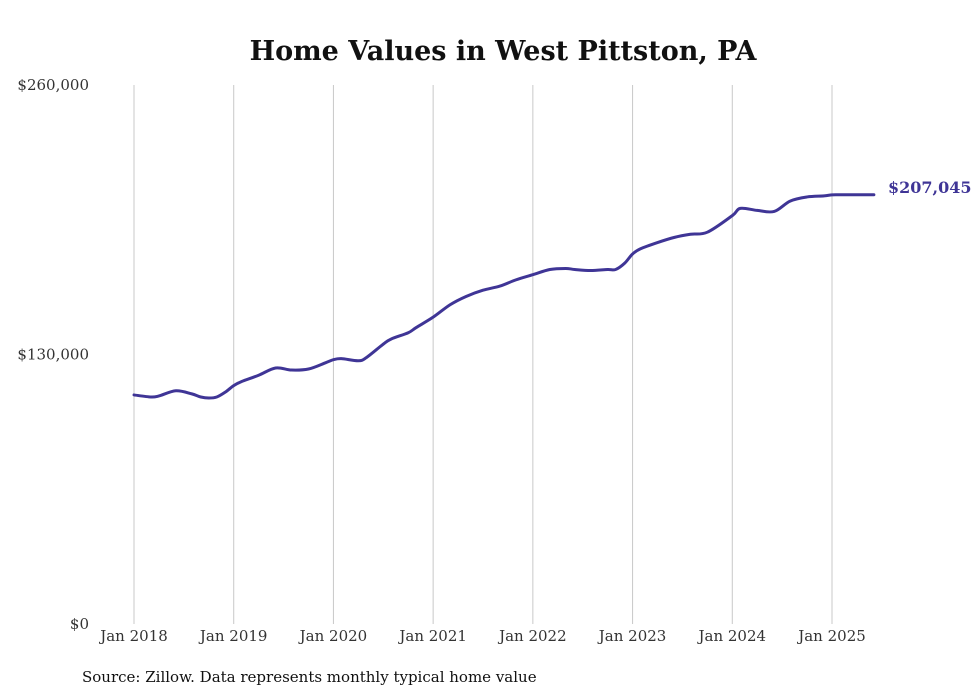 The width and height of the screenshot is (980, 699). What do you see at coordinates (79, 624) in the screenshot?
I see `y-tick-label: $0` at bounding box center [79, 624].